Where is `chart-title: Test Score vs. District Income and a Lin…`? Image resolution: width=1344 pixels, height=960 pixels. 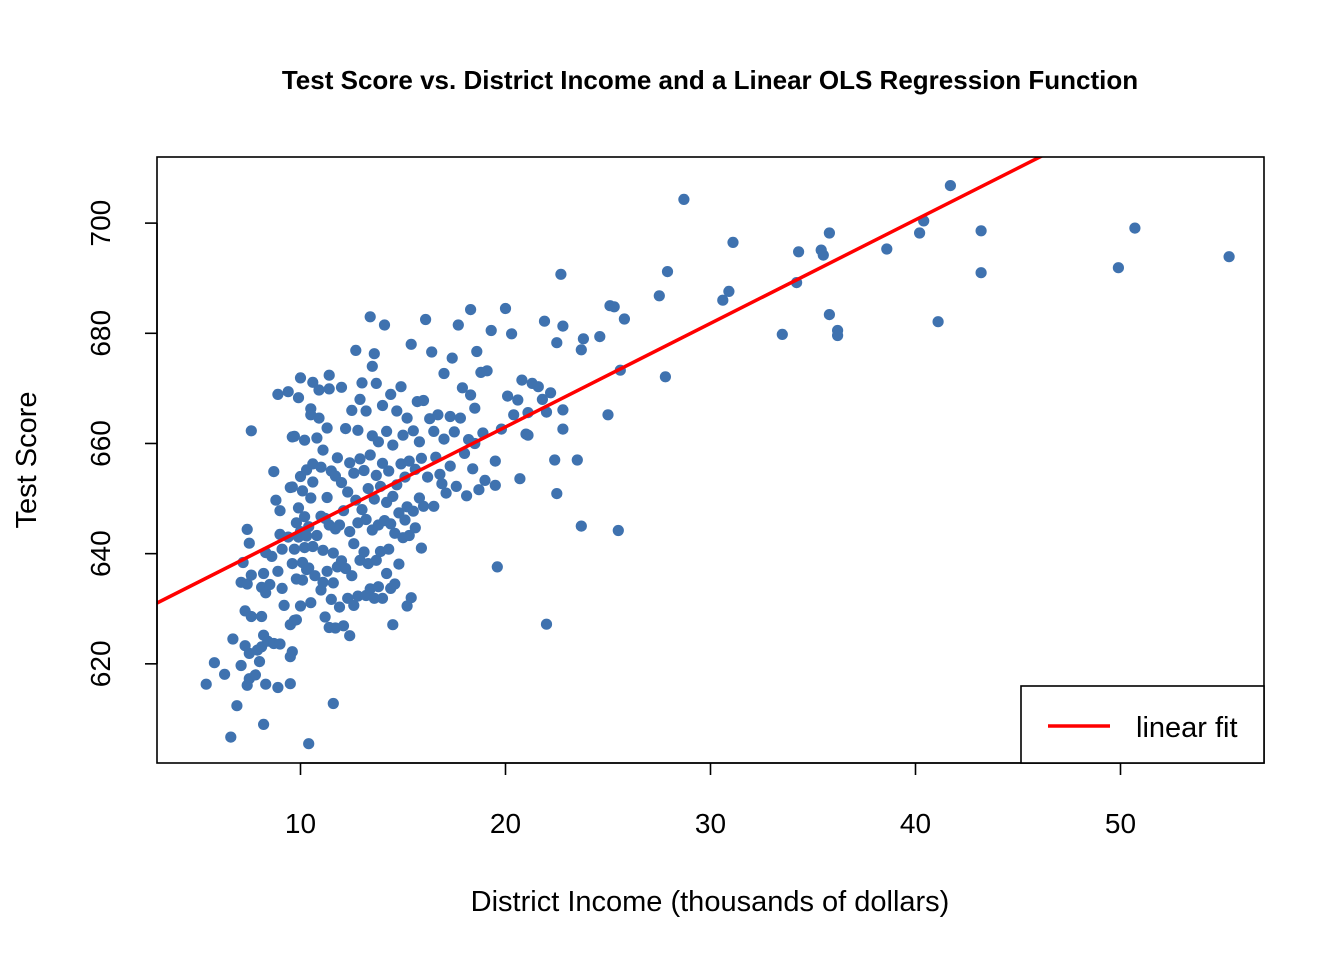 chart-title: Test Score vs. District Income and a Lin… is located at coordinates (710, 80).